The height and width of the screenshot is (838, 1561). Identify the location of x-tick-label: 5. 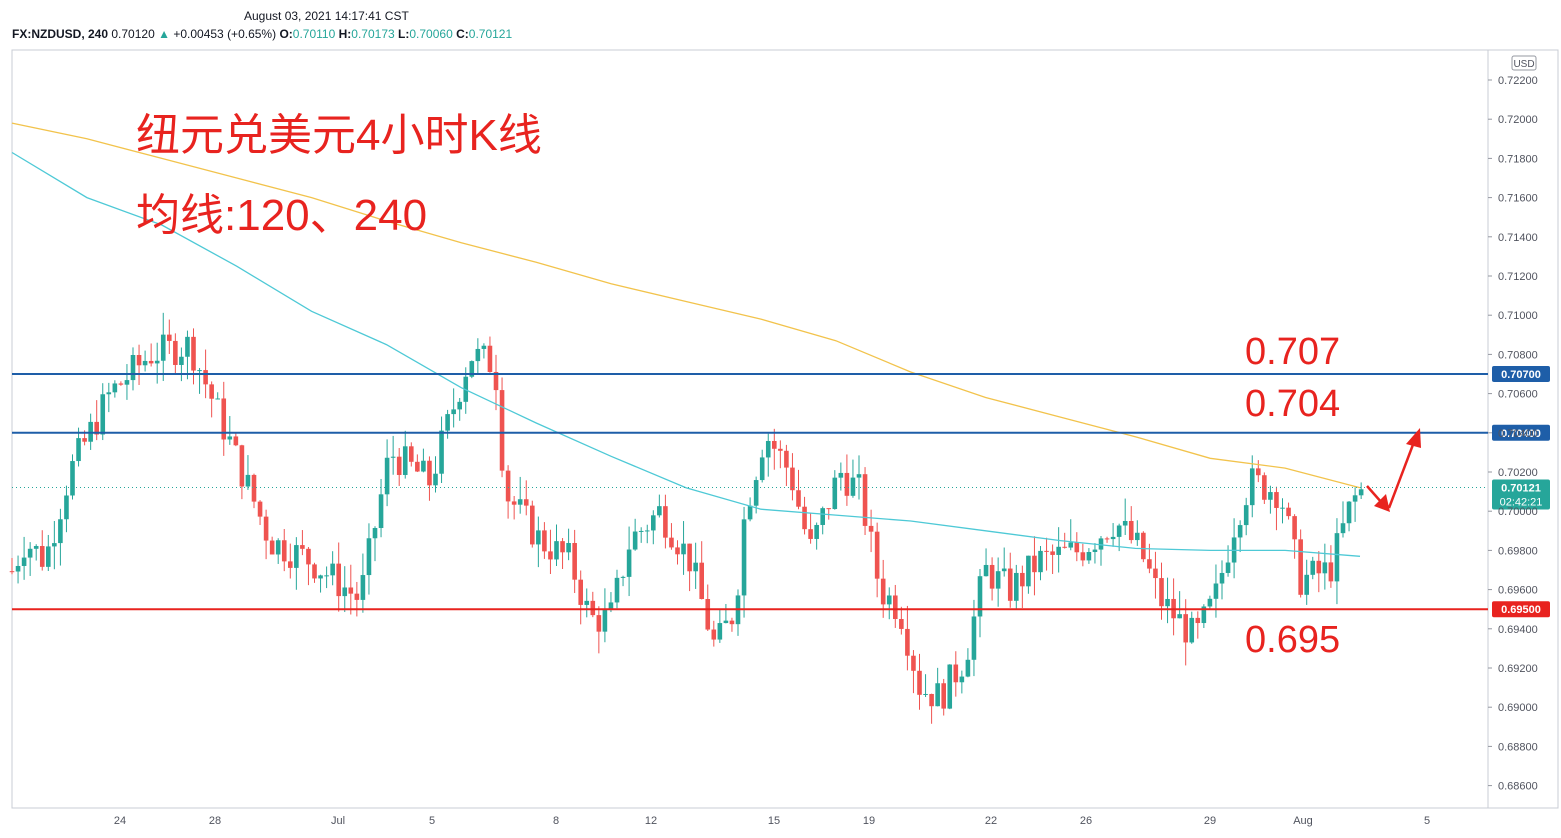
(432, 821).